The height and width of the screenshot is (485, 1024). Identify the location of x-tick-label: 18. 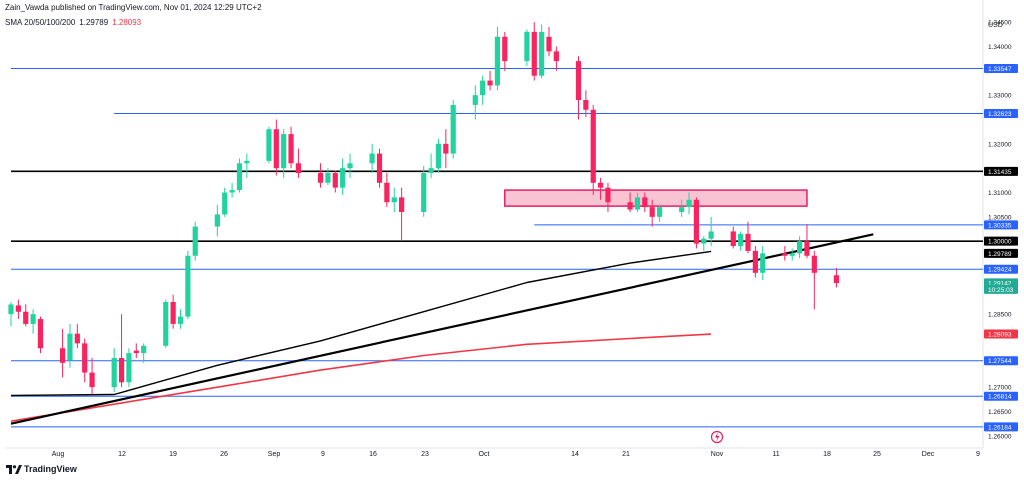
(827, 454).